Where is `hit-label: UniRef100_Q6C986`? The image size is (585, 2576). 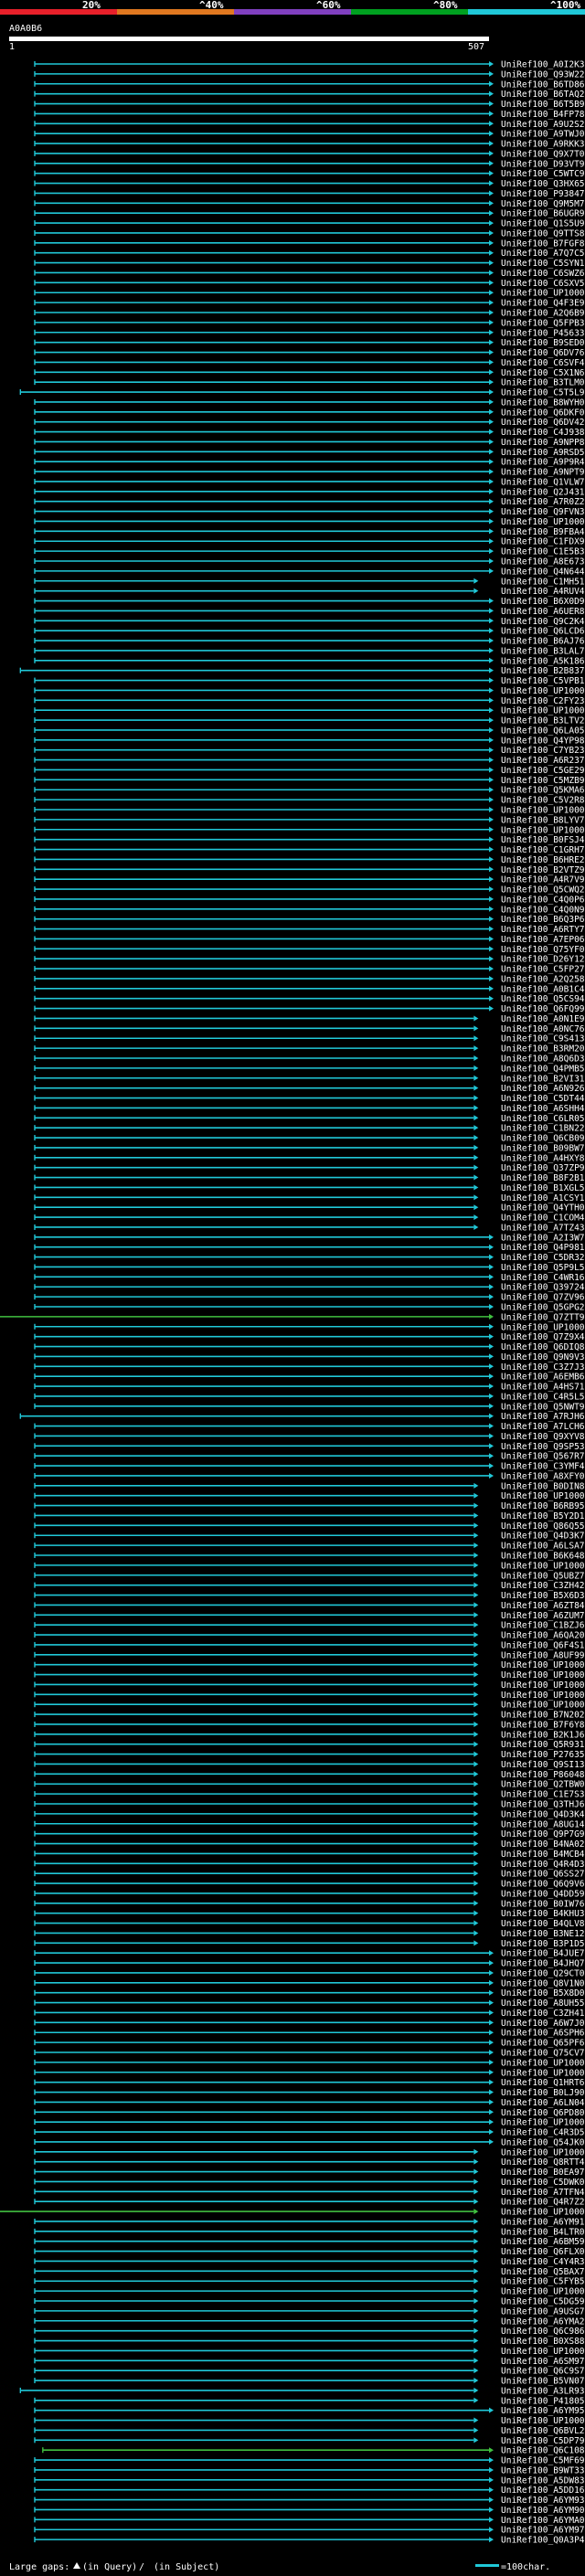
hit-label: UniRef100_Q6C986 is located at coordinates (543, 2332).